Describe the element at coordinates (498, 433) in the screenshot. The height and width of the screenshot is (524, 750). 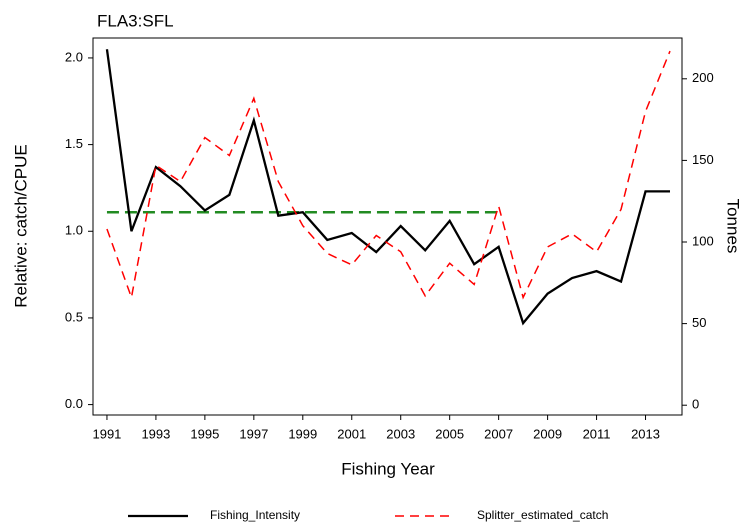
I see `x-tick-label: 2007` at that location.